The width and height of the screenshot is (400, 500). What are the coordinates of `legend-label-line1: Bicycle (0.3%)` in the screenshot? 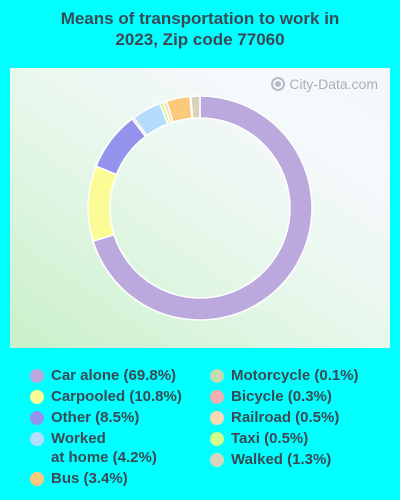 It's located at (281, 396).